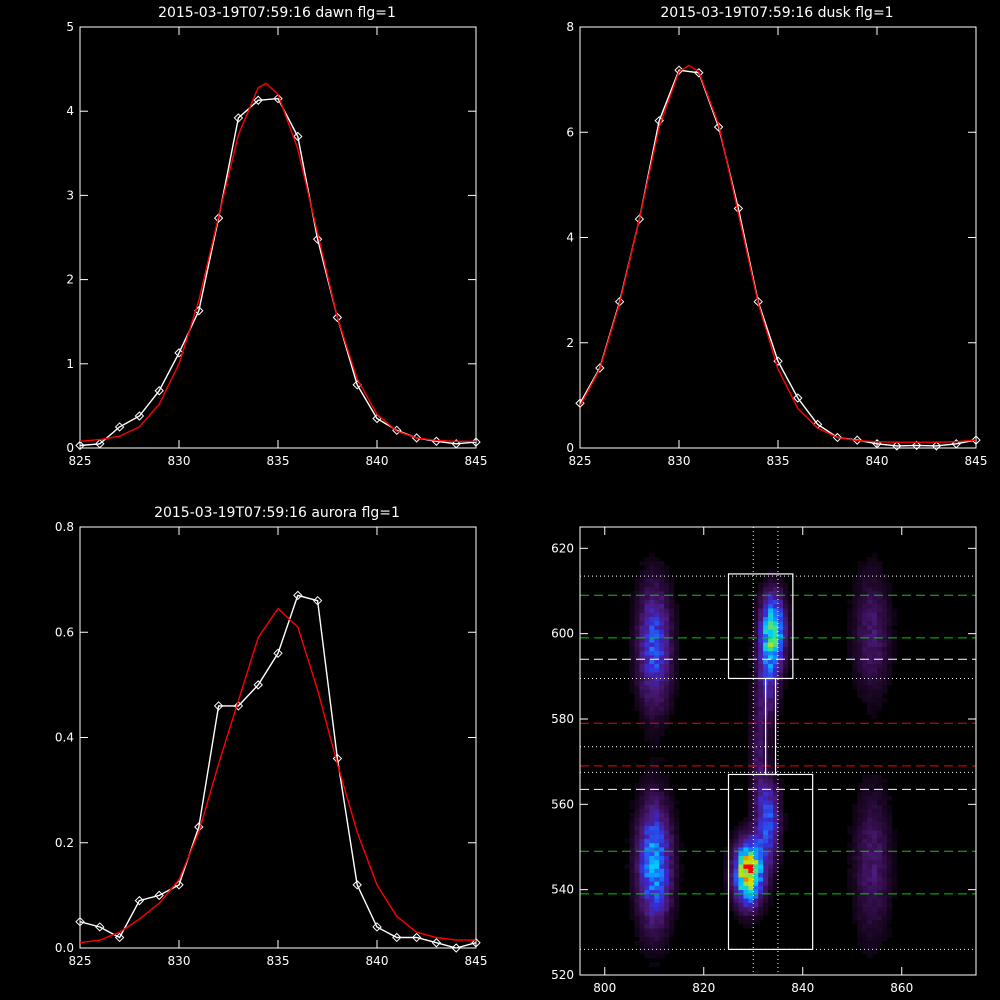  What do you see at coordinates (70, 111) in the screenshot?
I see `dawn-ytick-label: 4` at bounding box center [70, 111].